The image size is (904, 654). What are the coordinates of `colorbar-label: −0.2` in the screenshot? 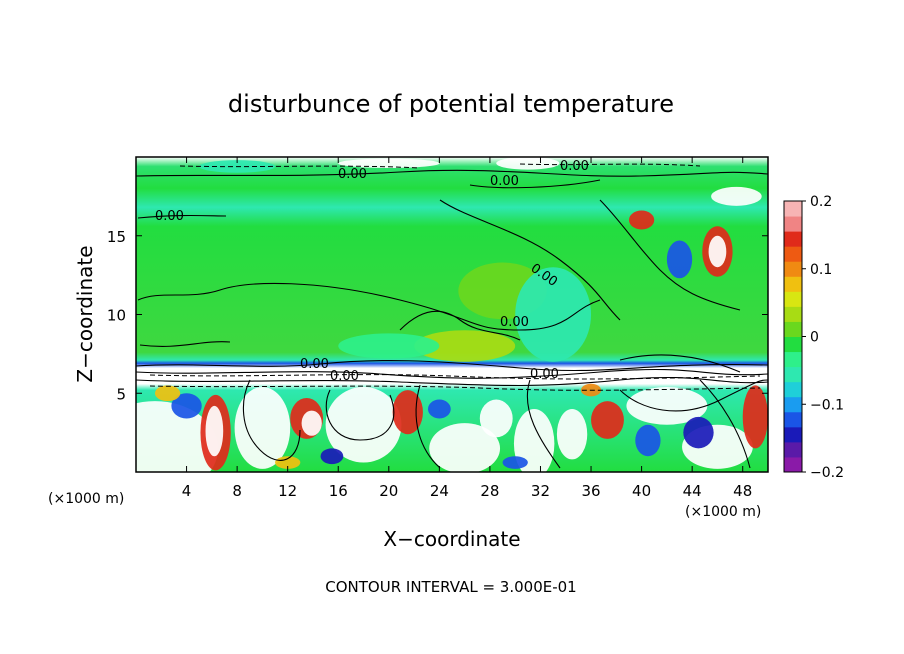 It's located at (827, 473).